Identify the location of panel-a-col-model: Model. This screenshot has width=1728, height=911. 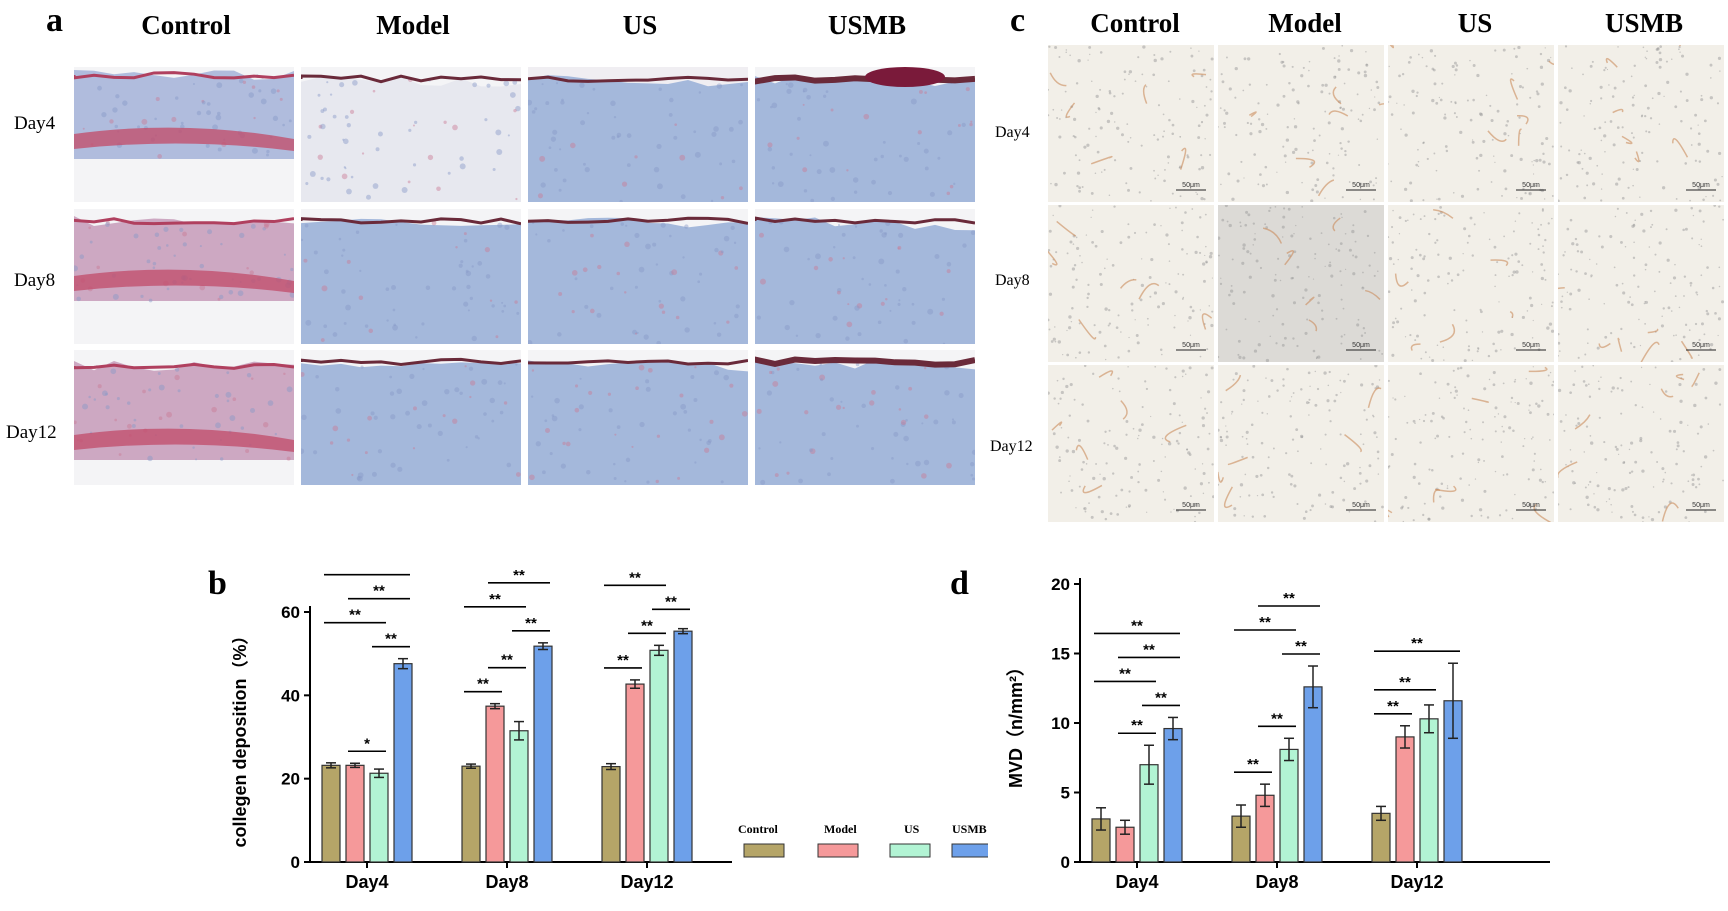
(413, 25).